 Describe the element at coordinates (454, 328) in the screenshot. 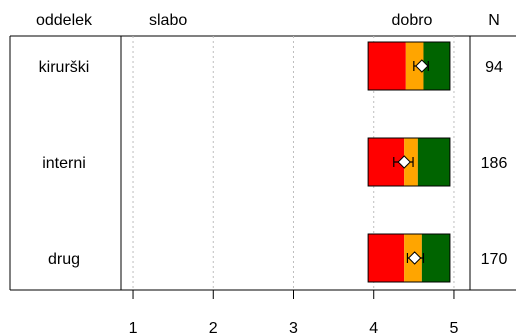

I see `x-tick-label-5: 5` at that location.